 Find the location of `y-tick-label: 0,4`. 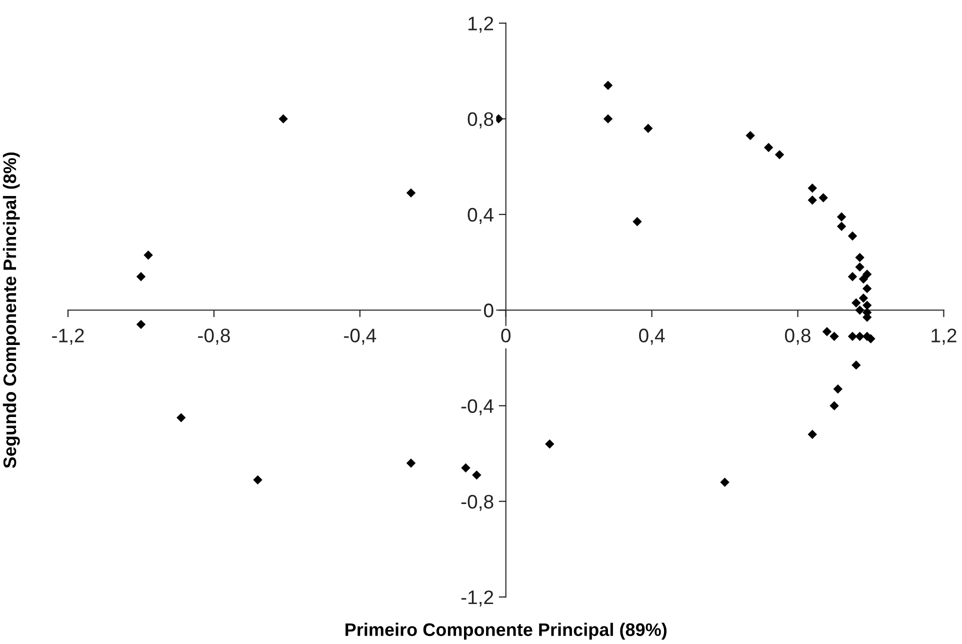

y-tick-label: 0,4 is located at coordinates (481, 216).